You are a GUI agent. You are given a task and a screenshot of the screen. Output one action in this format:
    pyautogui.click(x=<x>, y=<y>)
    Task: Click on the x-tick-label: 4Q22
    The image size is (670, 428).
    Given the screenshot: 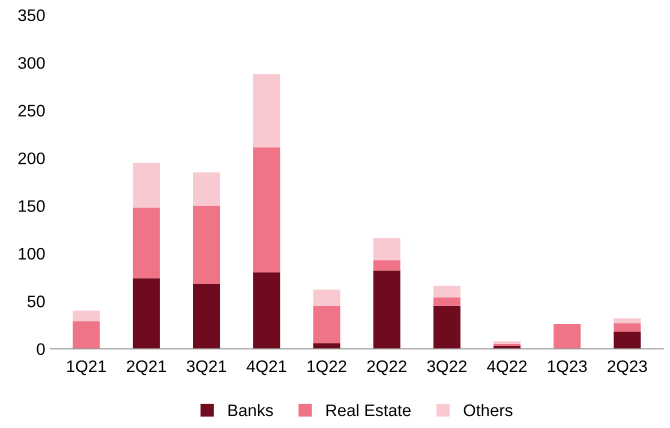 What is the action you would take?
    pyautogui.click(x=507, y=368)
    